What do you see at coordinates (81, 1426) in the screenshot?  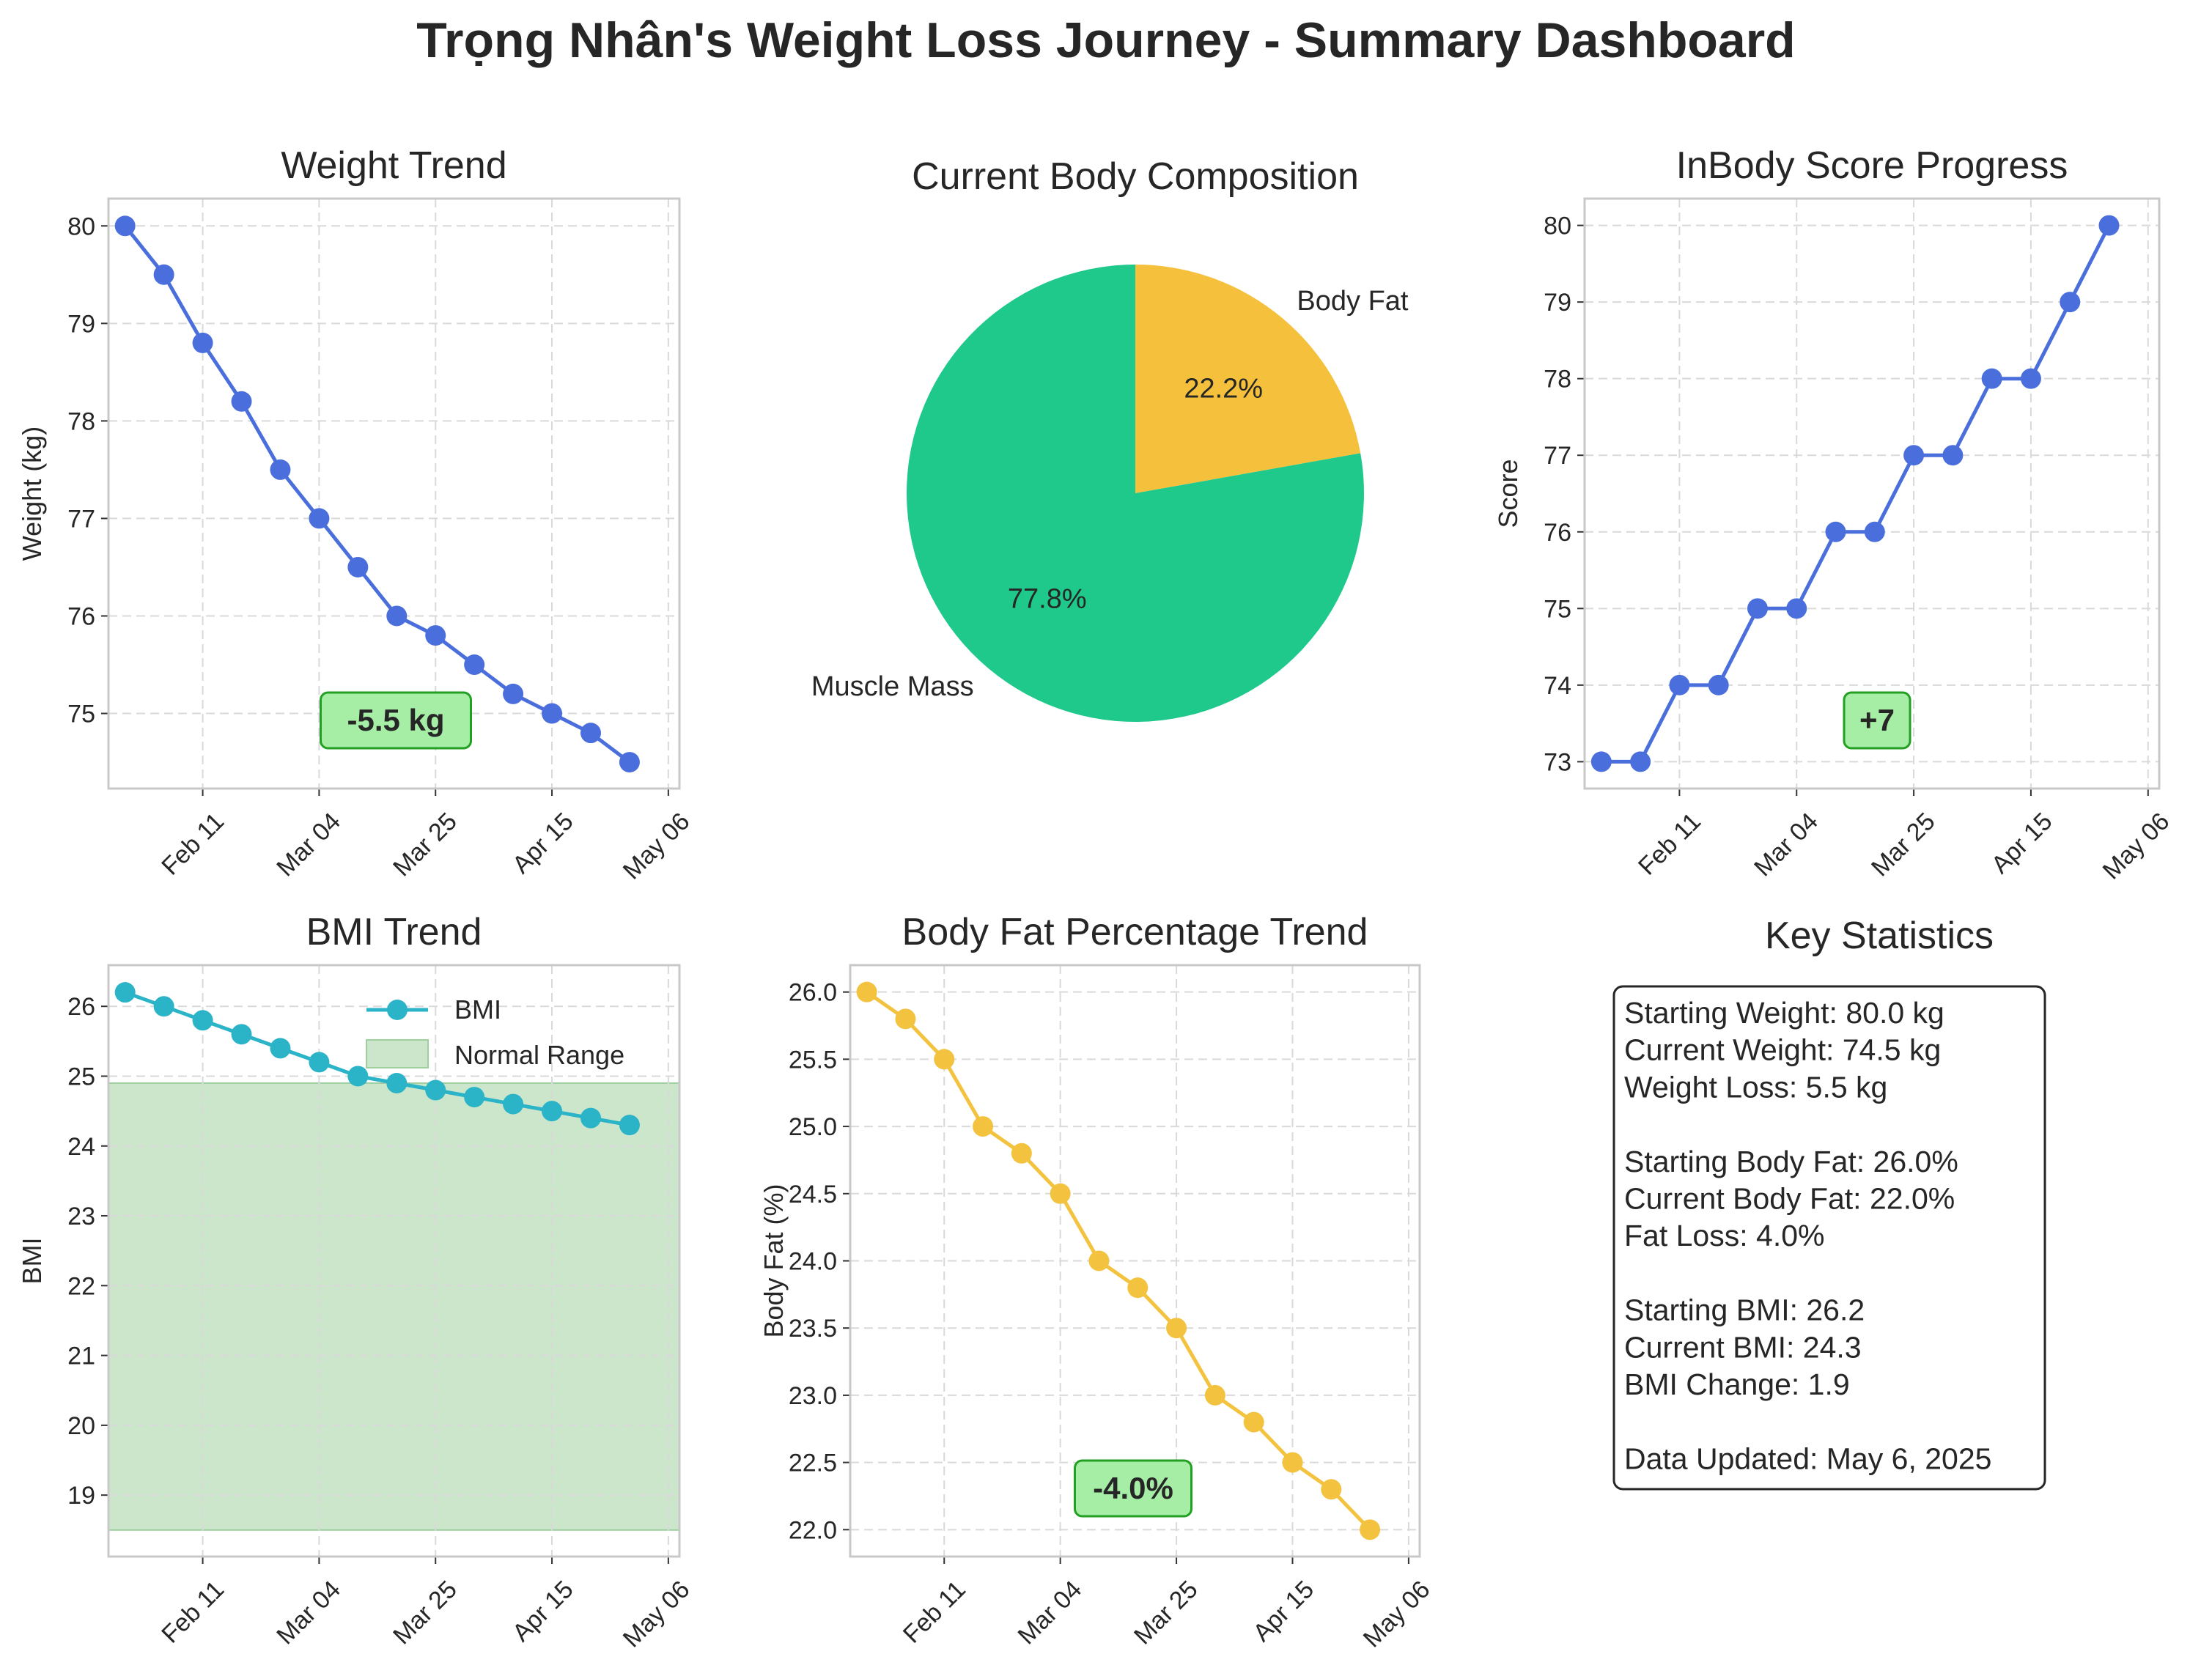 I see `y-tick-label: 20` at bounding box center [81, 1426].